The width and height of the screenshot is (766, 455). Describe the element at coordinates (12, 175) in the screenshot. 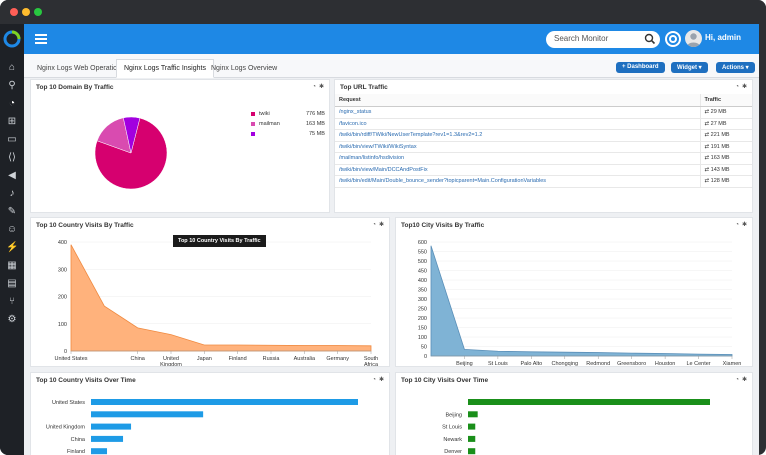

I see `megaphone-icon: ◀` at that location.